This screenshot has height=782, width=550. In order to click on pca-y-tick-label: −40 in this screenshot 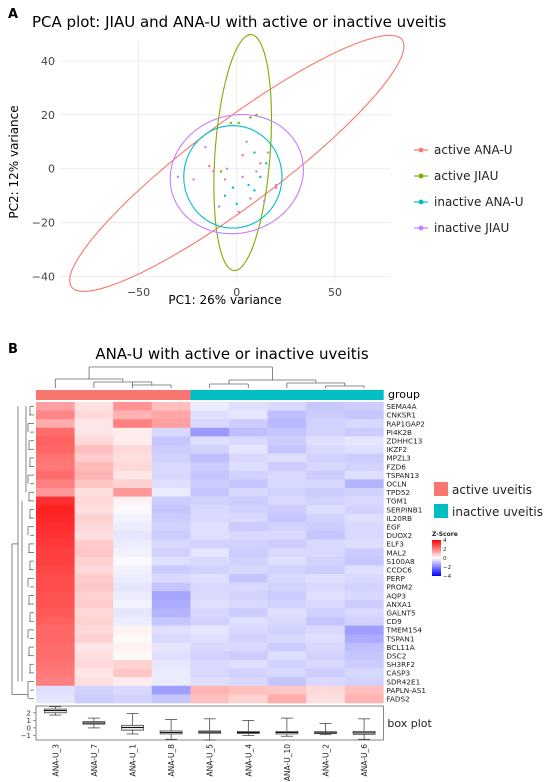, I will do `click(43, 277)`.